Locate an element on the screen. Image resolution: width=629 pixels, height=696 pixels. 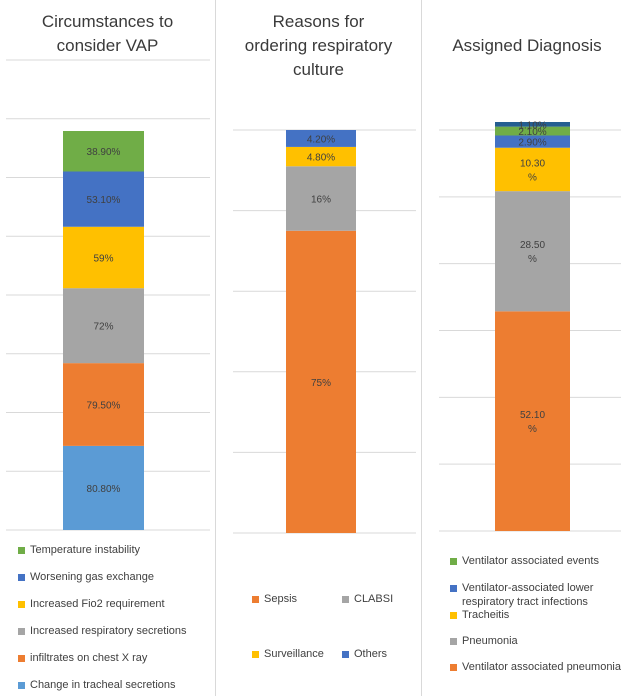
data-label: 10.30 is located at coordinates (532, 163).